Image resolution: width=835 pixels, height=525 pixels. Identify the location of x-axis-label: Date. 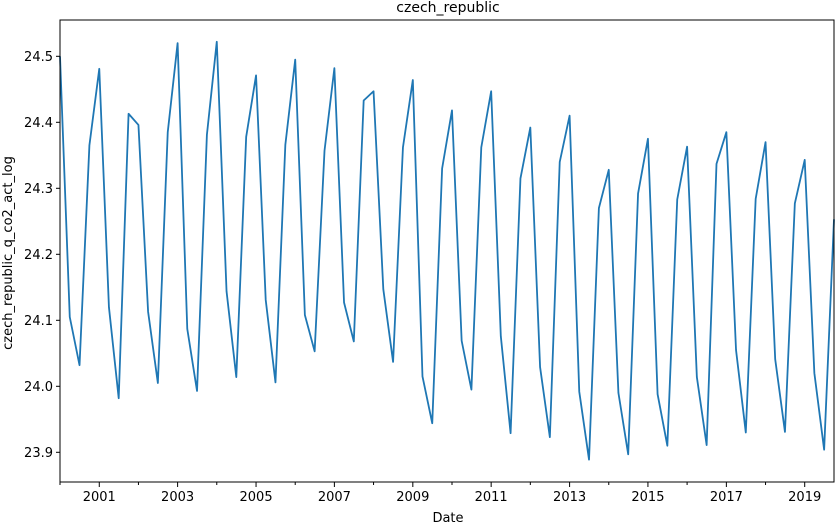
(447, 518).